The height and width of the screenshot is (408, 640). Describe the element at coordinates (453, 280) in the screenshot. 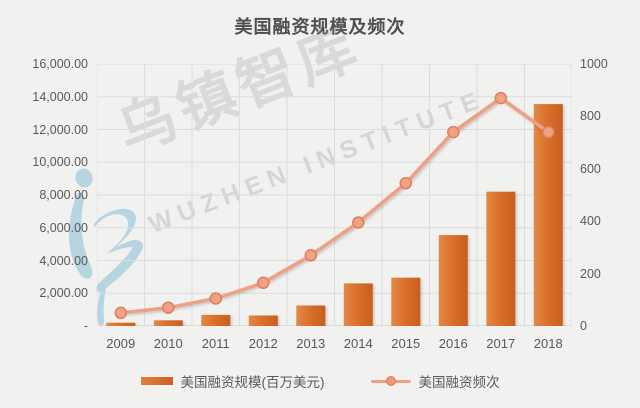

I see `bar-2016` at that location.